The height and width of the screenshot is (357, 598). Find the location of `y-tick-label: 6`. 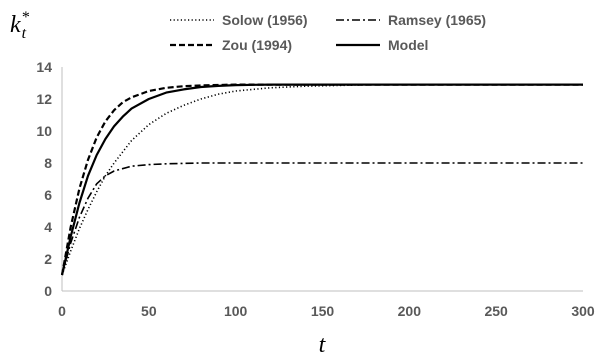

y-tick-label: 6 is located at coordinates (48, 195).